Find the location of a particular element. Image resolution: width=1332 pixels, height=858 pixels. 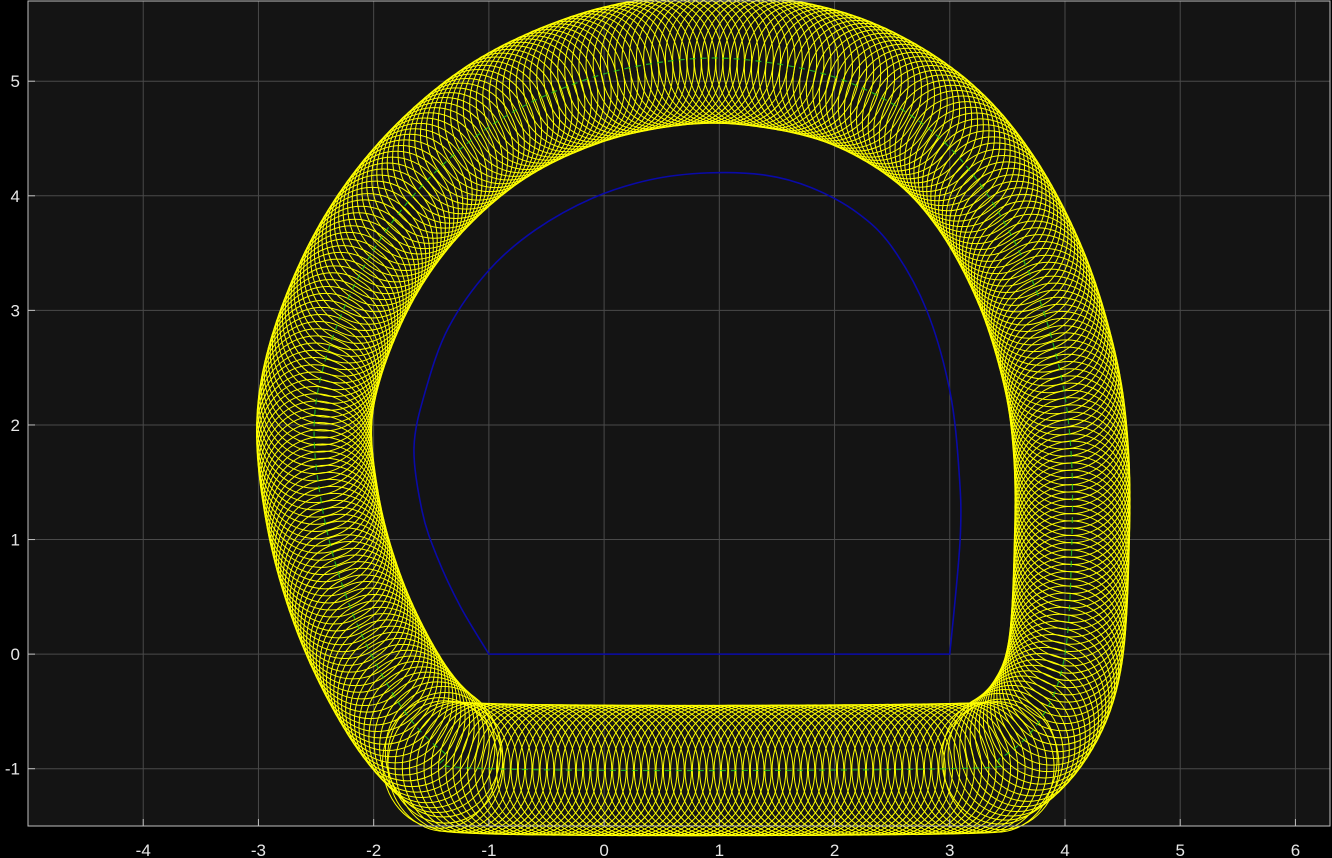

y-tick-label: 1 is located at coordinates (15, 540).